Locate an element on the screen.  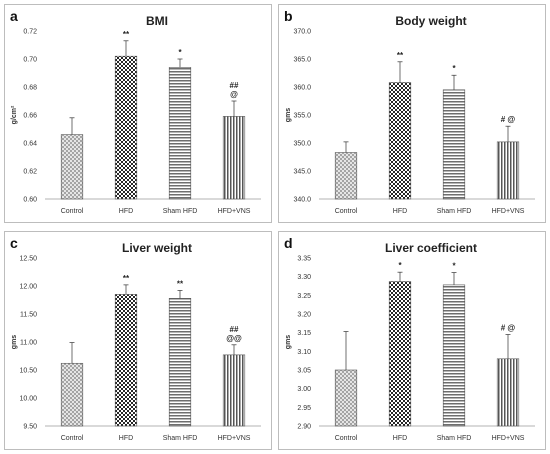
y-tick-label: 3.15 is located at coordinates (304, 333).